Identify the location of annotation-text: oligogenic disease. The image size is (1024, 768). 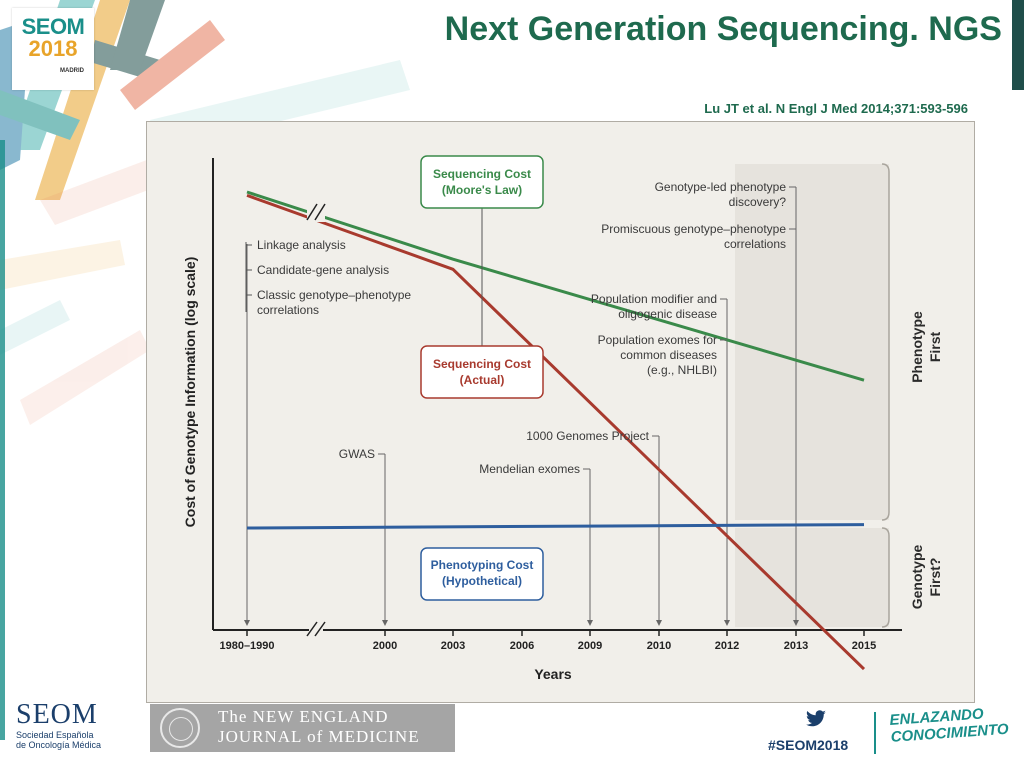
(667, 314).